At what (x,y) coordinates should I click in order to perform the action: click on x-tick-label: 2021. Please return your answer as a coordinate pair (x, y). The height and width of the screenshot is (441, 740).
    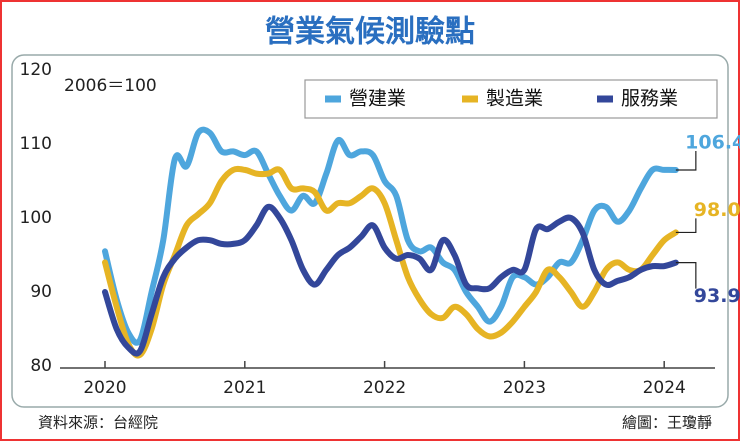
    Looking at the image, I should click on (244, 388).